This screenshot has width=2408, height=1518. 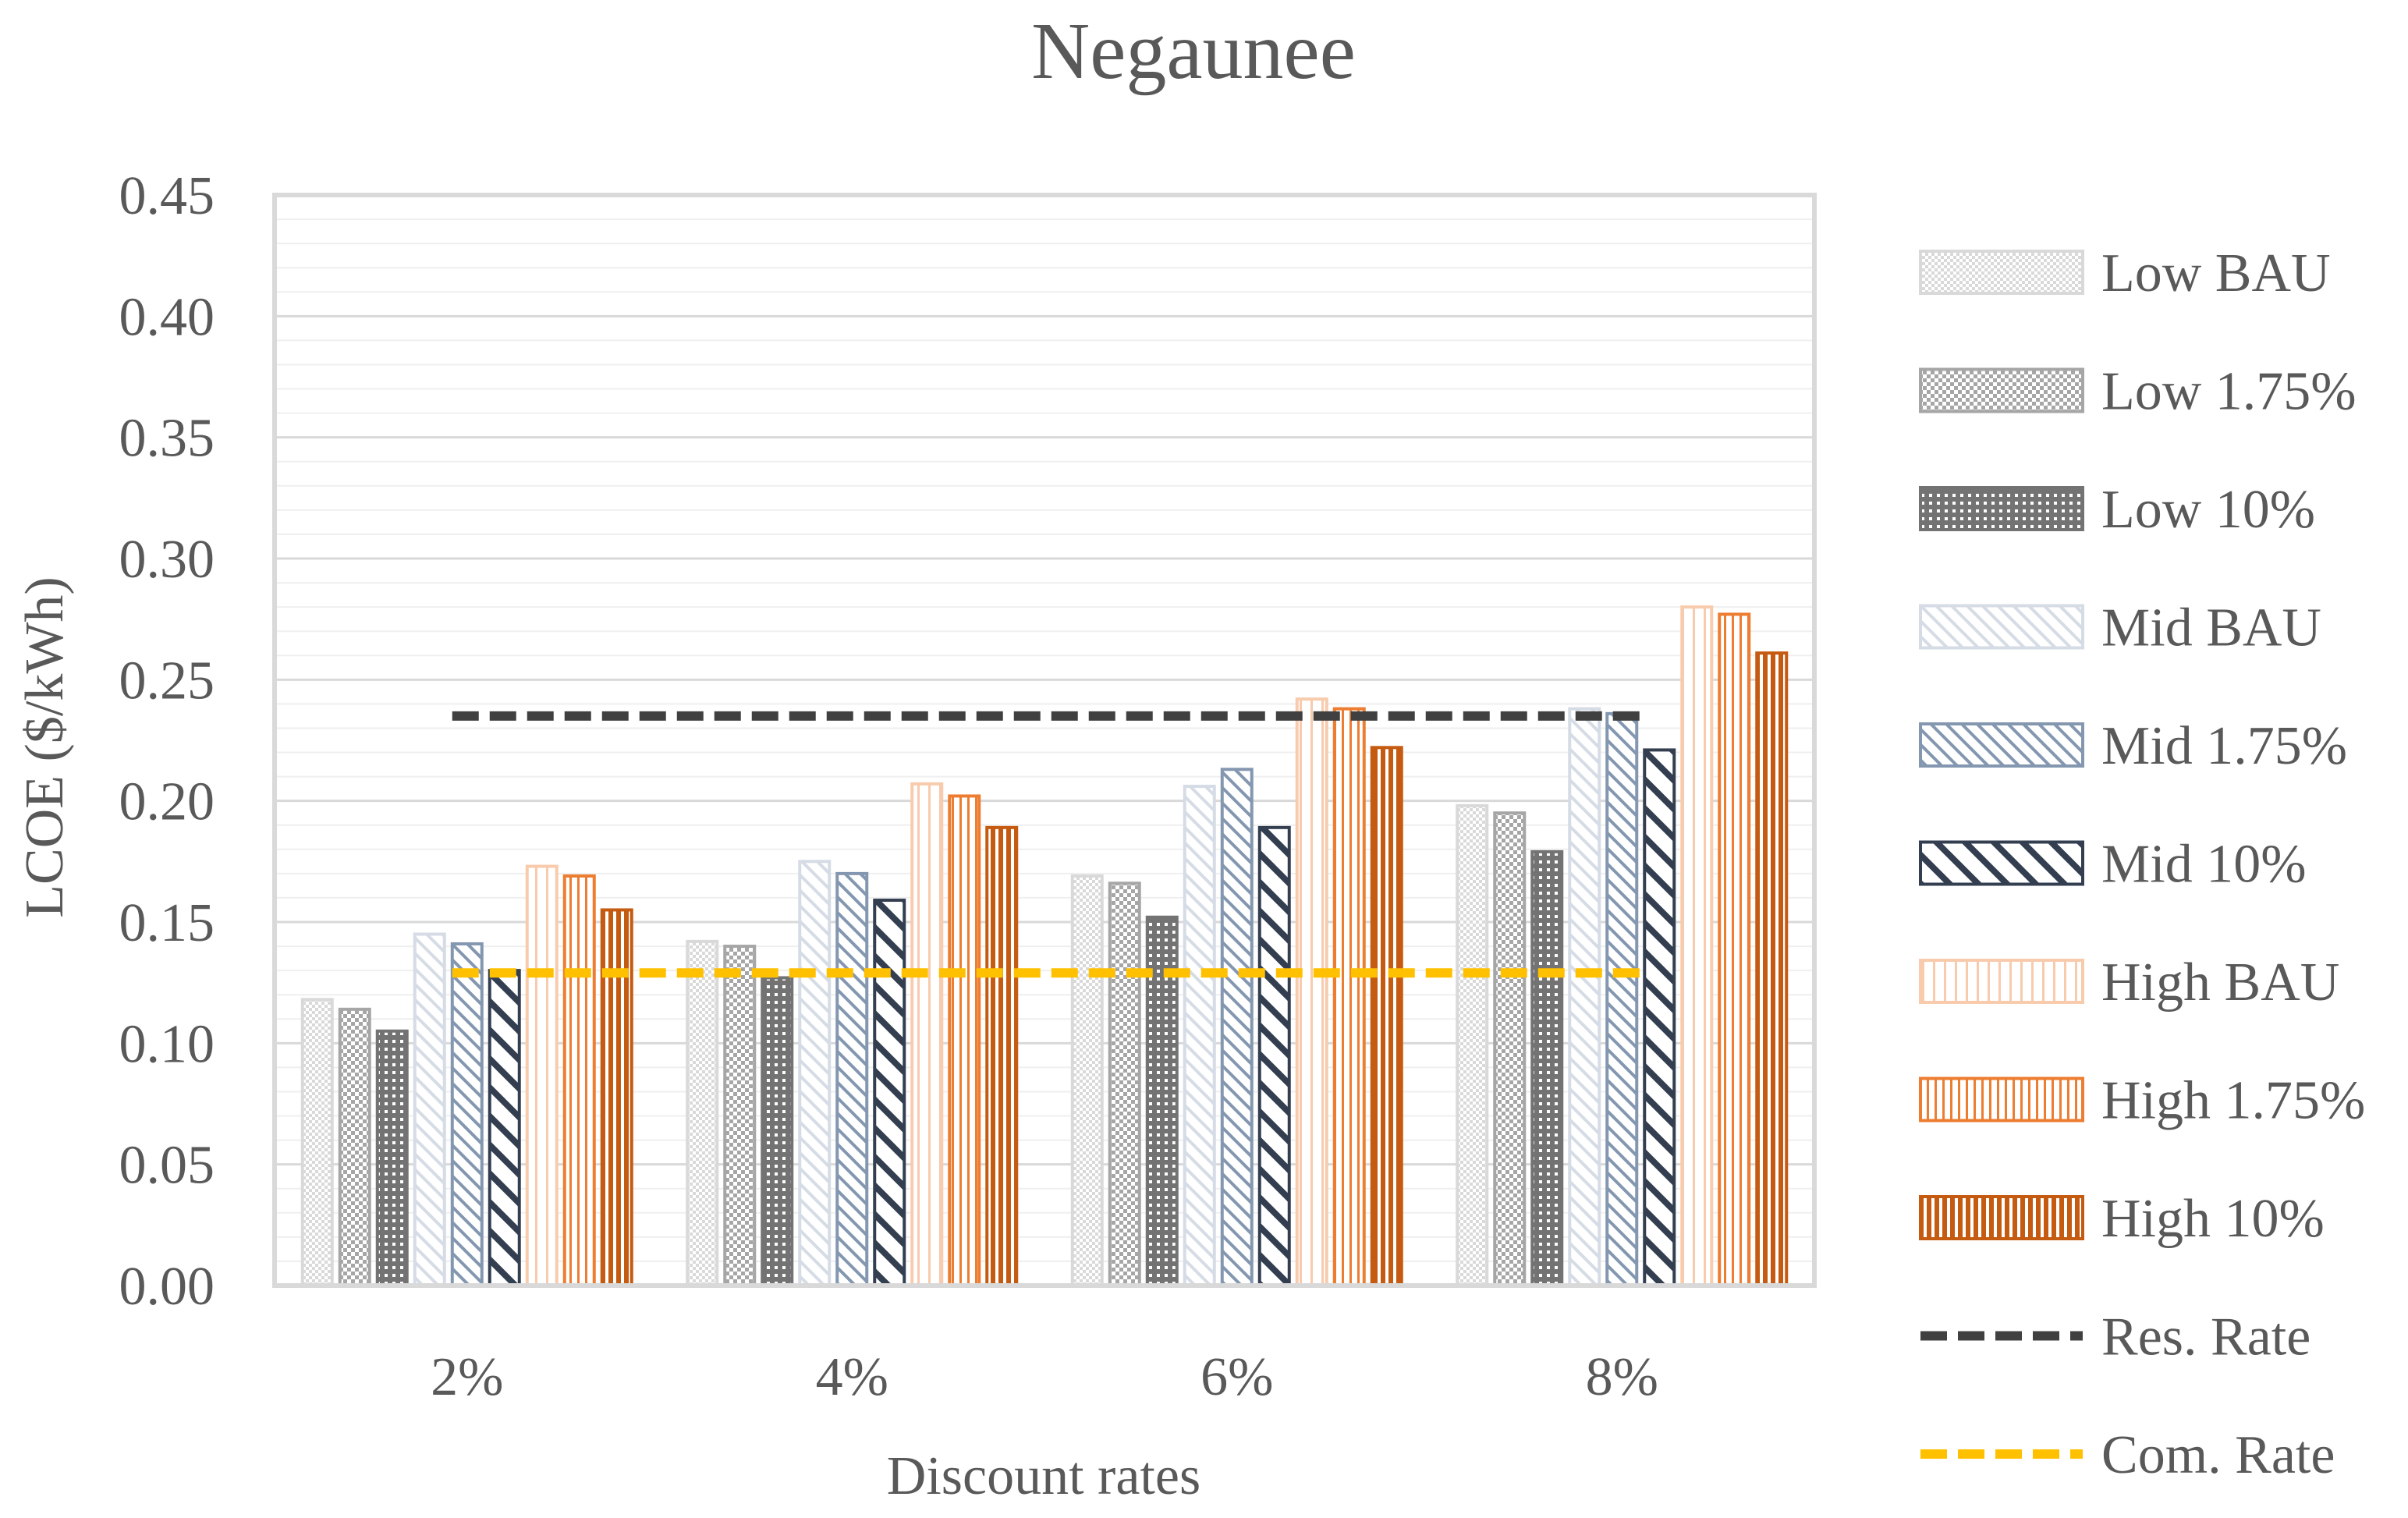 I want to click on y-tick-label: 0.10, so click(x=167, y=1044).